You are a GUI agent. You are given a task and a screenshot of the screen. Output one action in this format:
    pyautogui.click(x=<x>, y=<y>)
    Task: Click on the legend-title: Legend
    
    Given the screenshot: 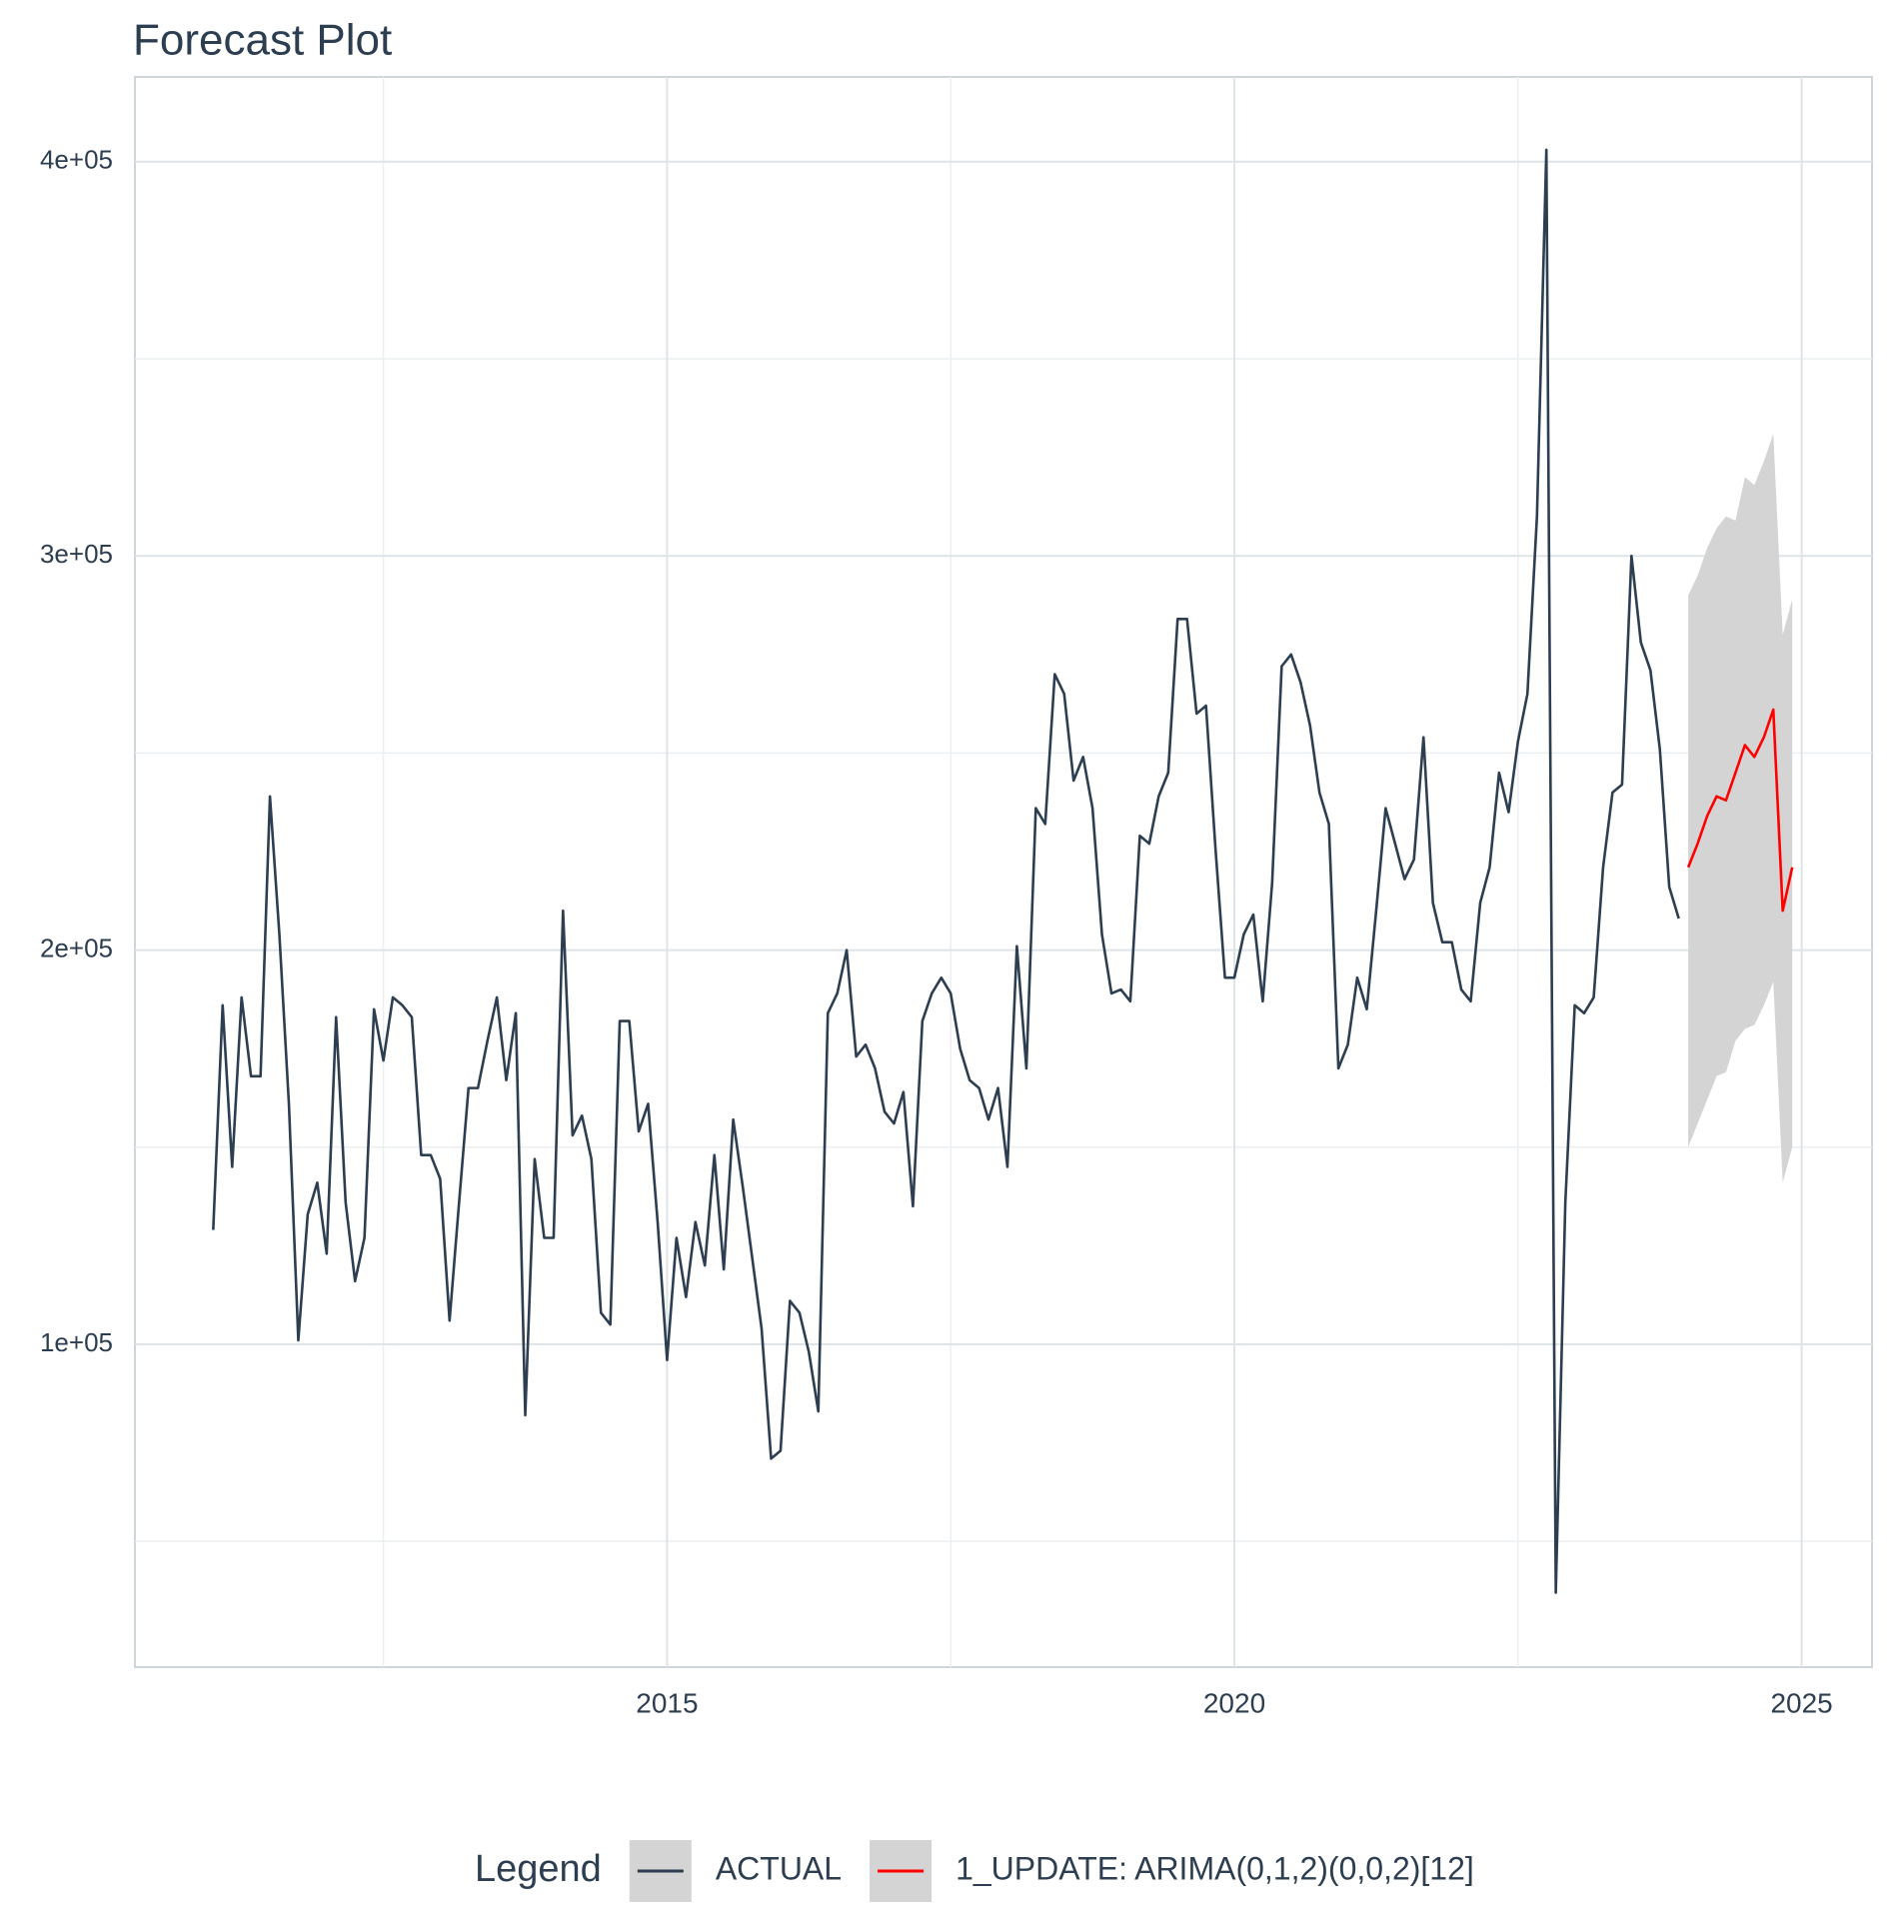 What is the action you would take?
    pyautogui.click(x=538, y=1869)
    